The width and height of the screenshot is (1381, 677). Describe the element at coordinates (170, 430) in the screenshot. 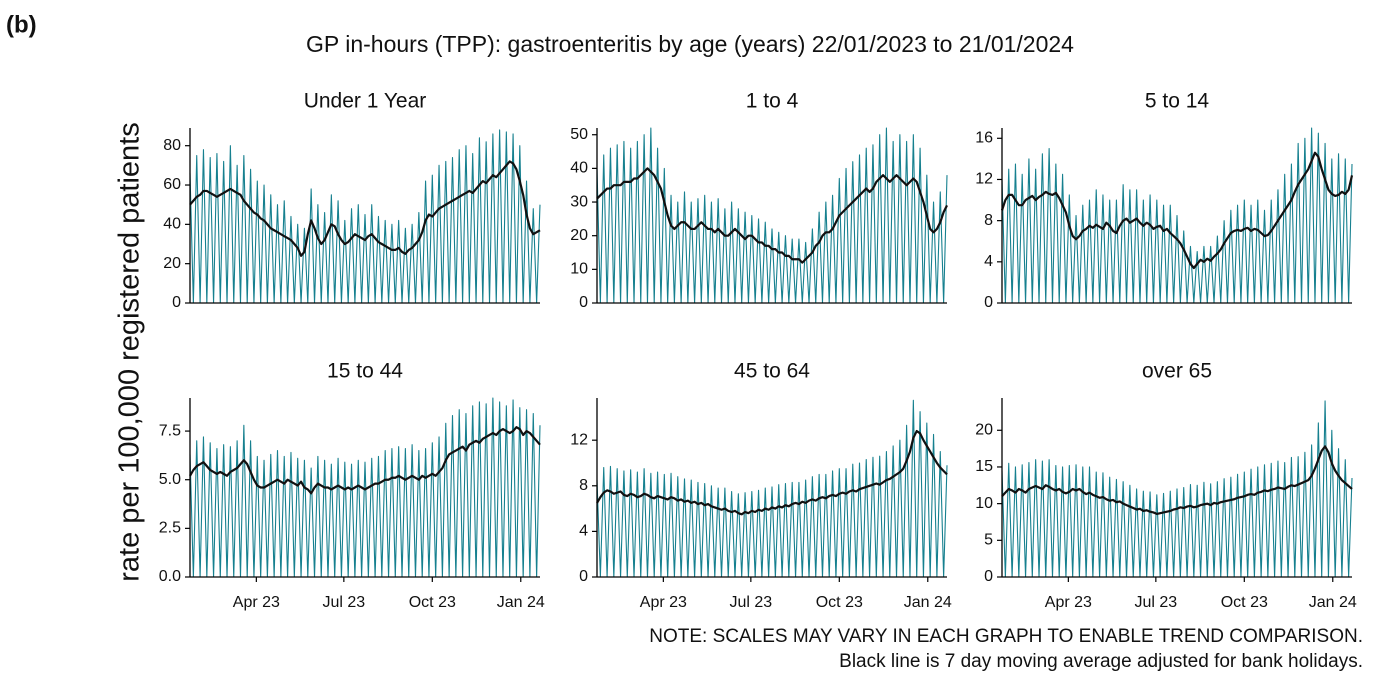

I see `y-tick-label: 7.5` at that location.